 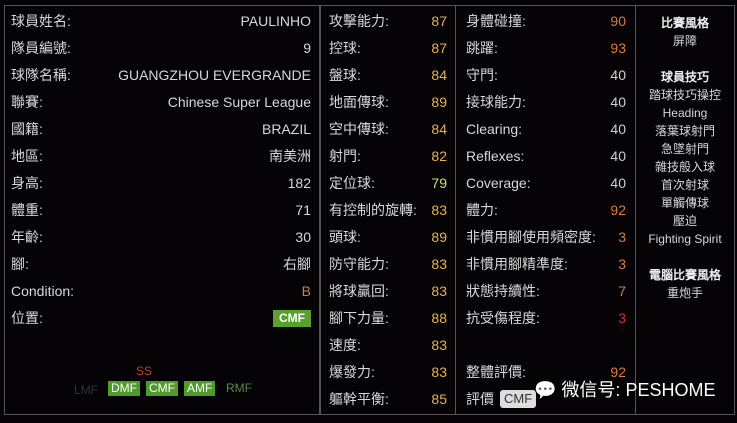 I want to click on stat-row: 地面傳球: 89, so click(x=388, y=102).